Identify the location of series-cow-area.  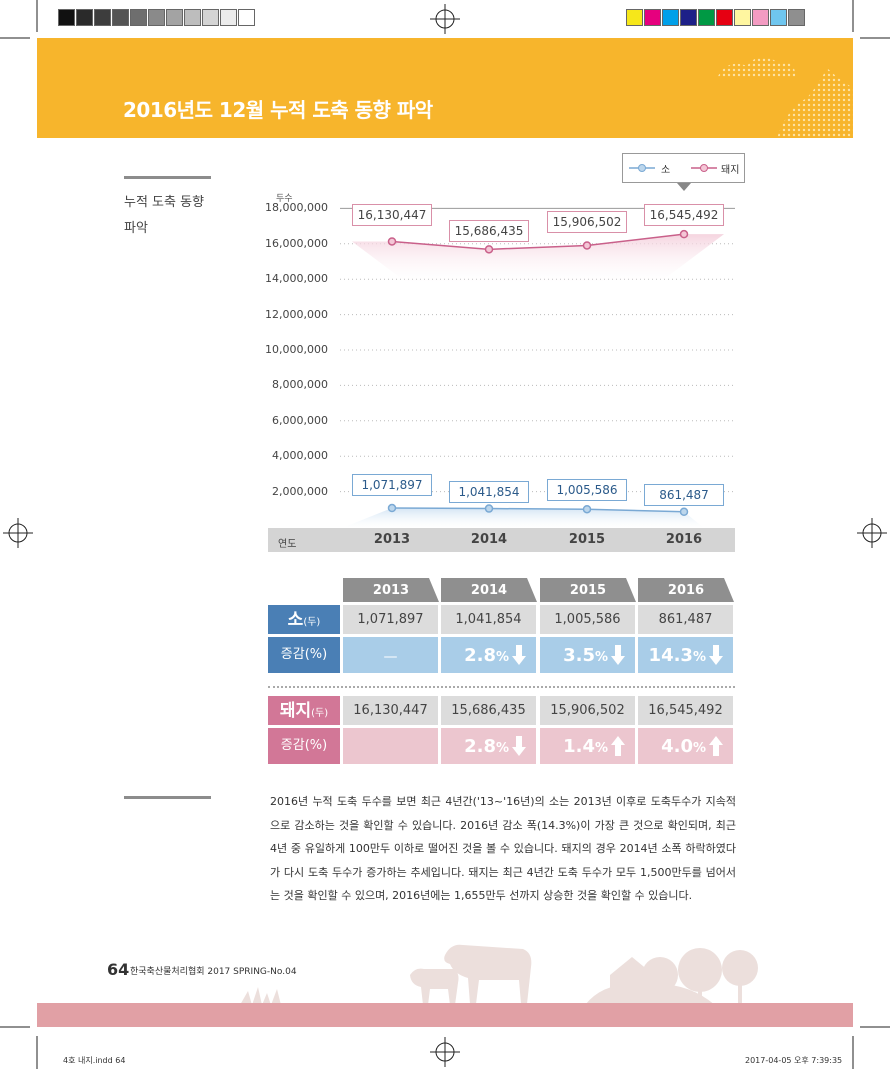
(523, 518).